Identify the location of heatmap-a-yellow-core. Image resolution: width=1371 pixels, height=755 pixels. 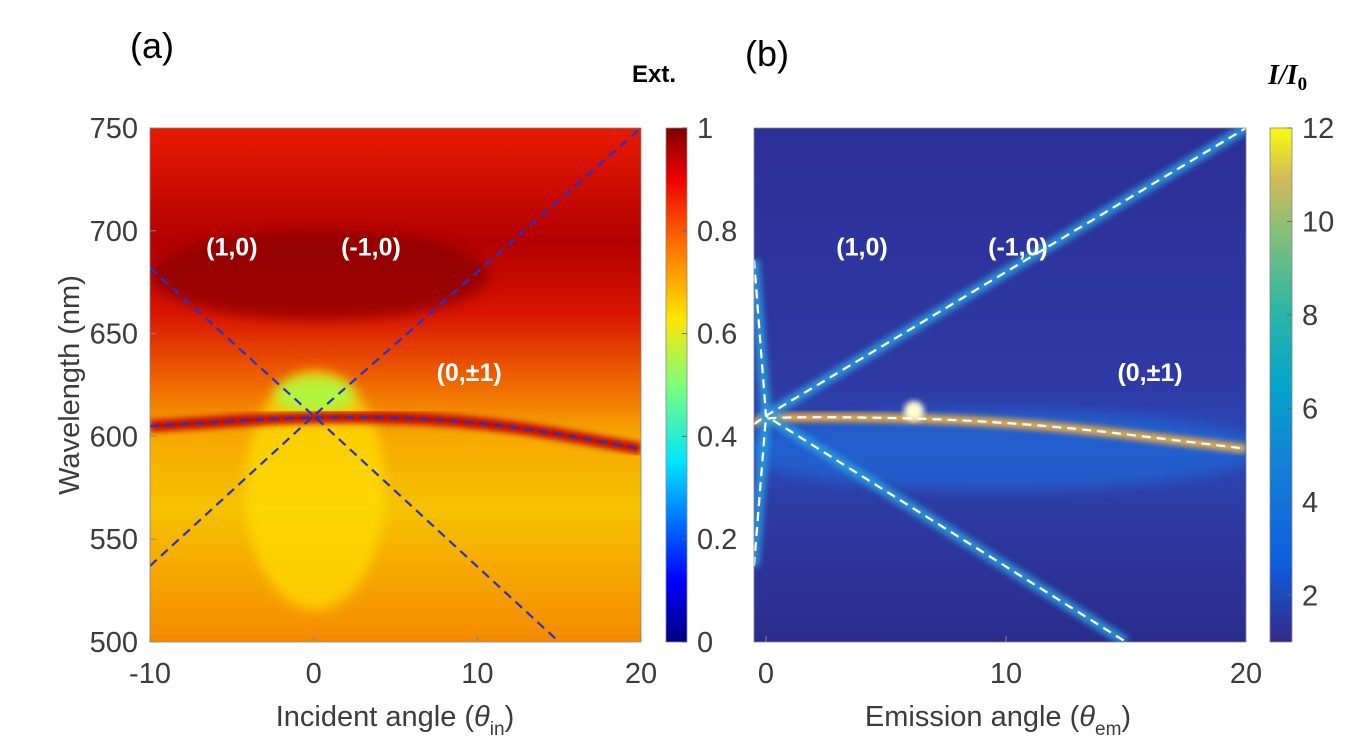
(315, 490).